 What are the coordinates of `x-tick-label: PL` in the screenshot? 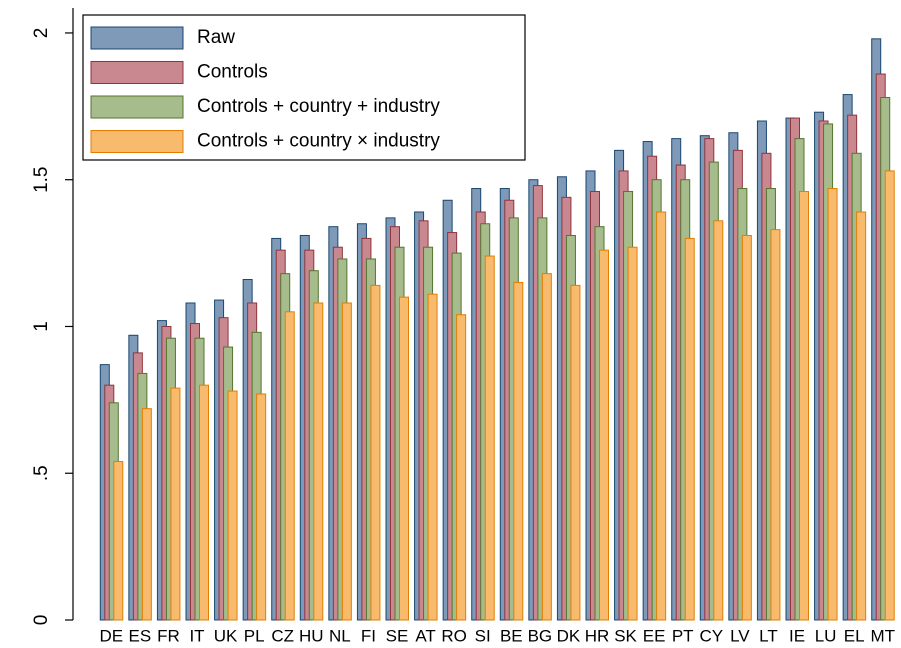 It's located at (254, 635).